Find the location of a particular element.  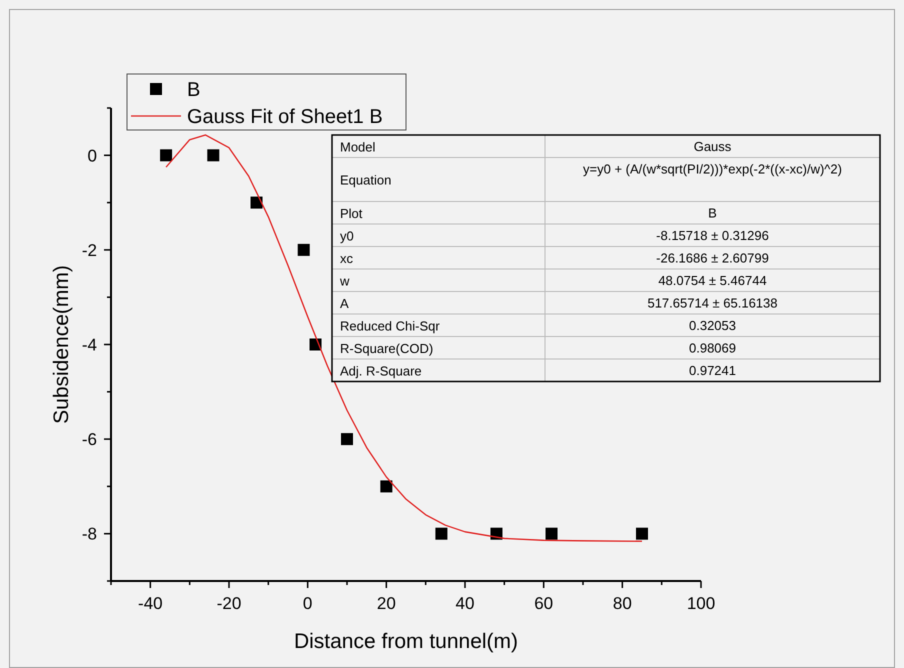

annotation: Gauss is located at coordinates (713, 146).